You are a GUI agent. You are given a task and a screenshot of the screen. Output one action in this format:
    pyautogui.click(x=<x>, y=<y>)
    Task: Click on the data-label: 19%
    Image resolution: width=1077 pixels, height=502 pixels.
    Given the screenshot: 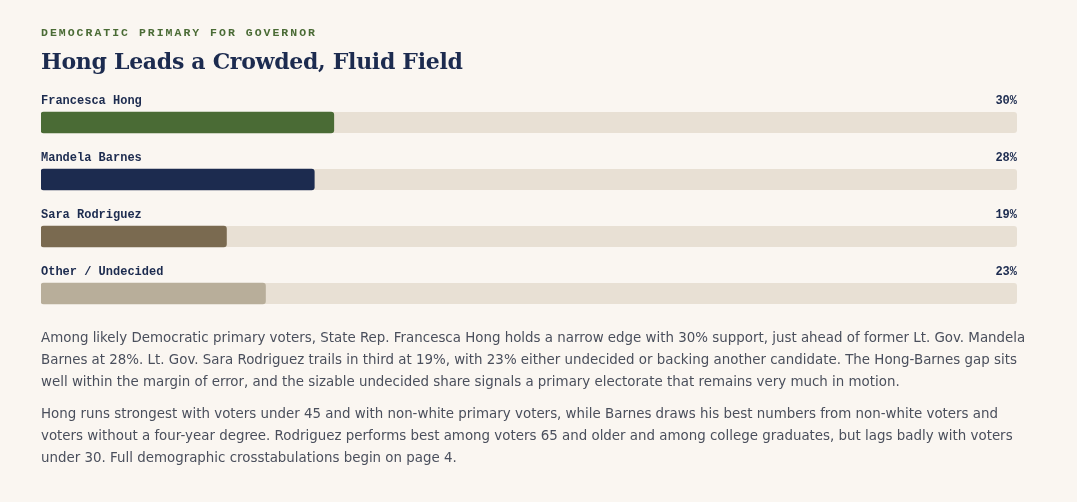 What is the action you would take?
    pyautogui.click(x=1006, y=215)
    